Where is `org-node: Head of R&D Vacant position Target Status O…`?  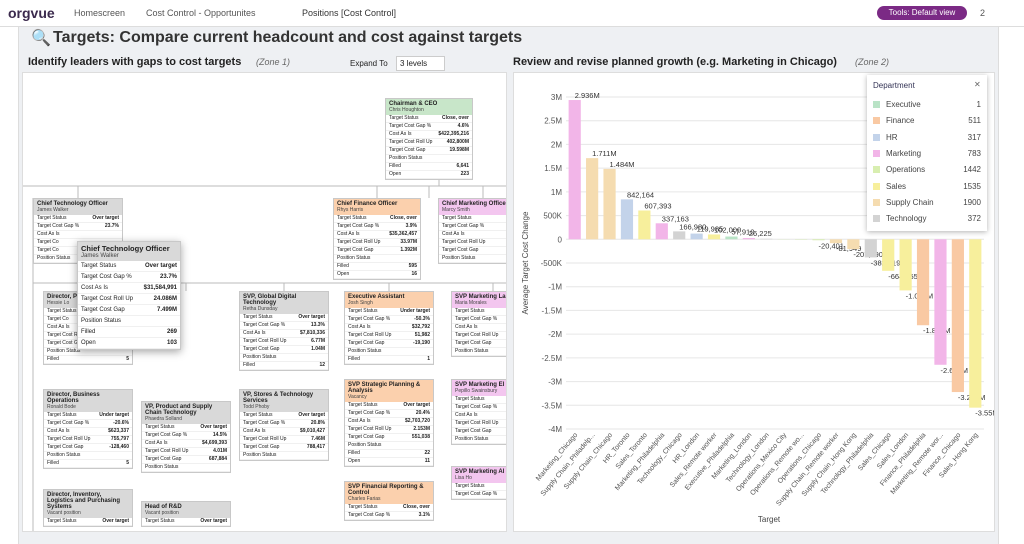
org-node: Head of R&D Vacant position Target Status O… is located at coordinates (186, 514).